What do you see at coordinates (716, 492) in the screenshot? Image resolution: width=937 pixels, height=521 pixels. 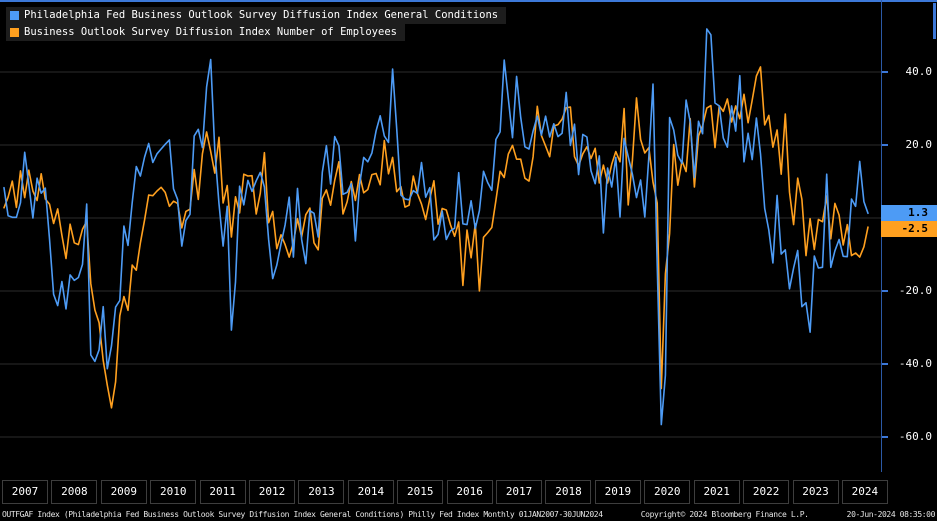 I see `x-axis-year-2021: 2021` at bounding box center [716, 492].